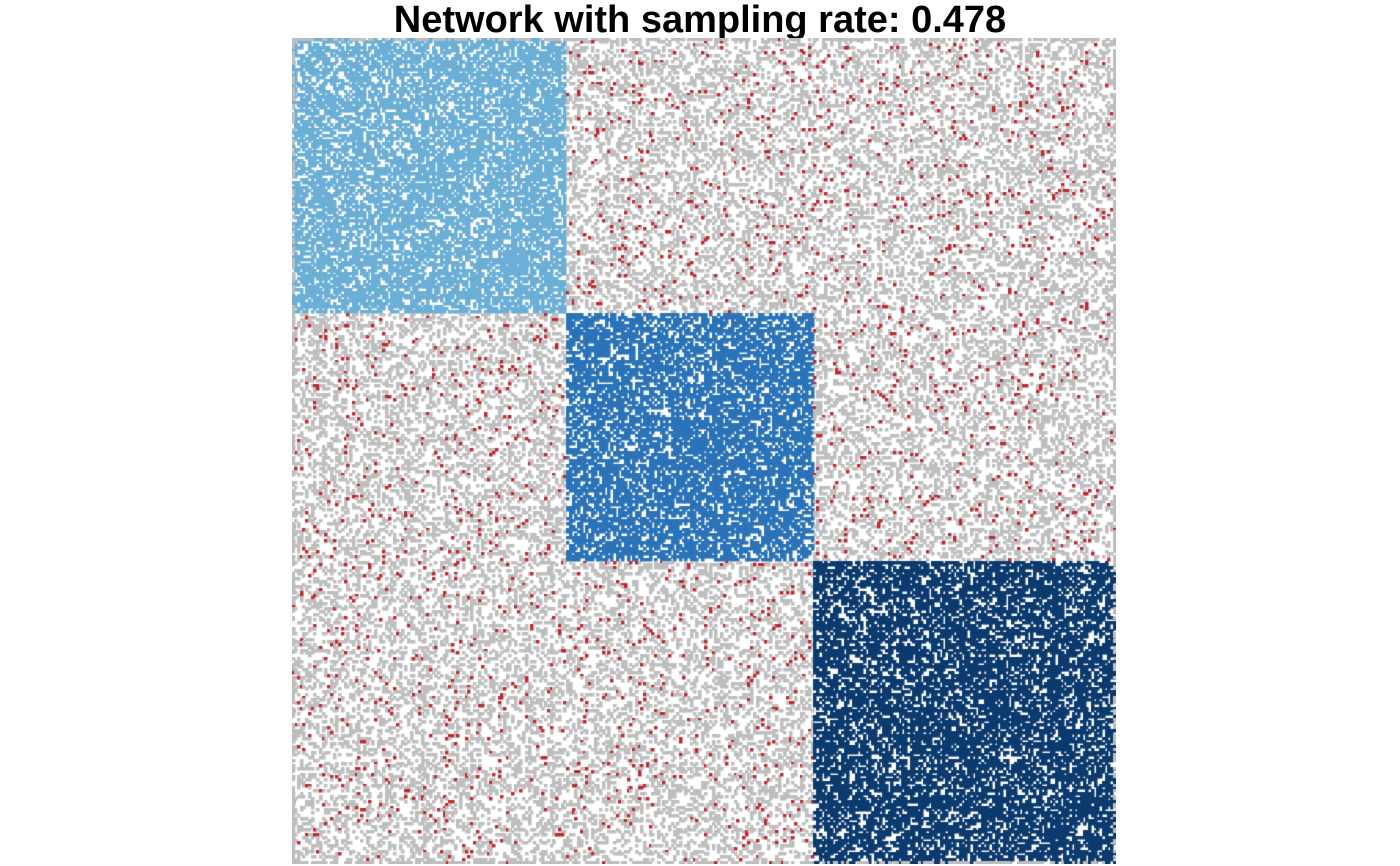 Image resolution: width=1400 pixels, height=866 pixels. What do you see at coordinates (700, 20) in the screenshot?
I see `chart-title: Network with sampling rate: 0.478` at bounding box center [700, 20].